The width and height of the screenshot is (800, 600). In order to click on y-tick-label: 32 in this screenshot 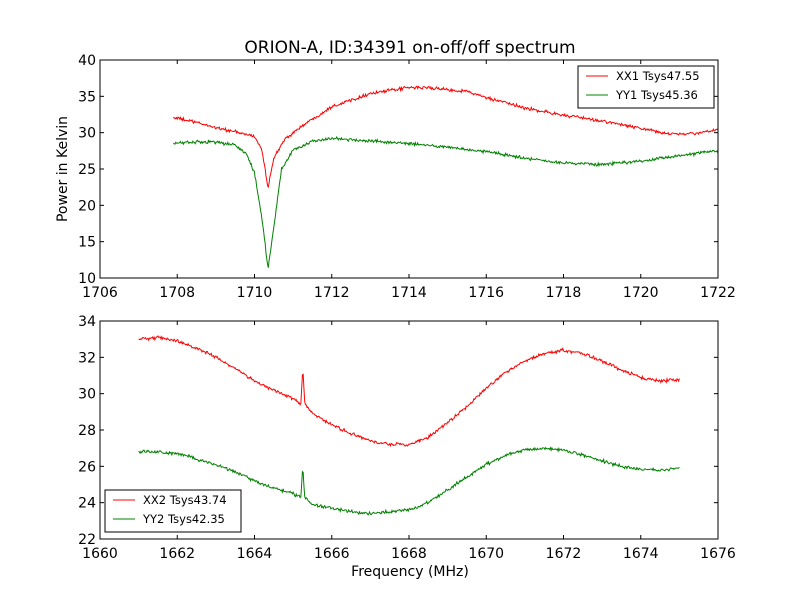, I will do `click(87, 358)`.